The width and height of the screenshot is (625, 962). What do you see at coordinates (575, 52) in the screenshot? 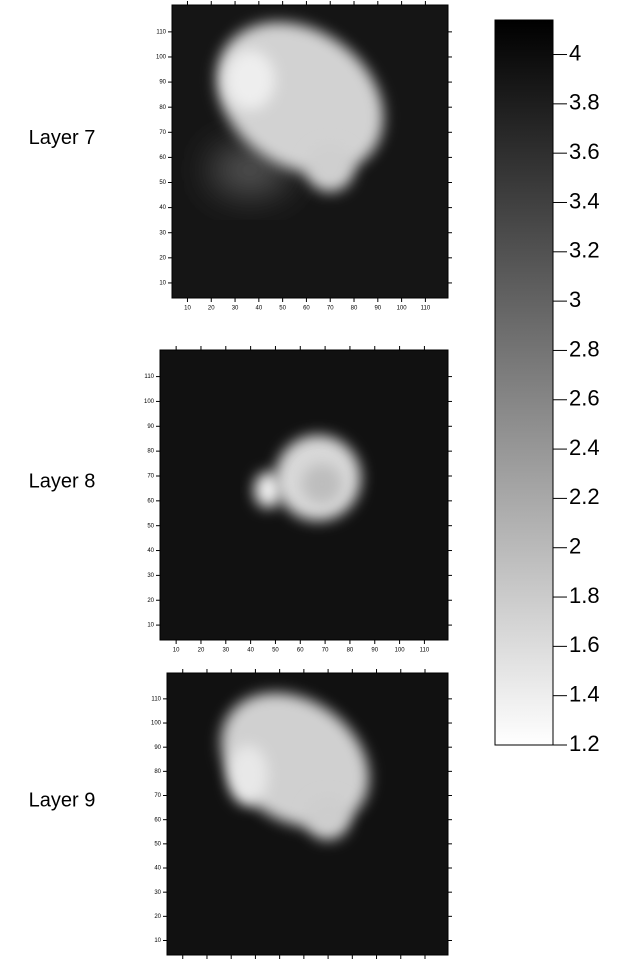
I see `colorbar-tick-label: 4` at bounding box center [575, 52].